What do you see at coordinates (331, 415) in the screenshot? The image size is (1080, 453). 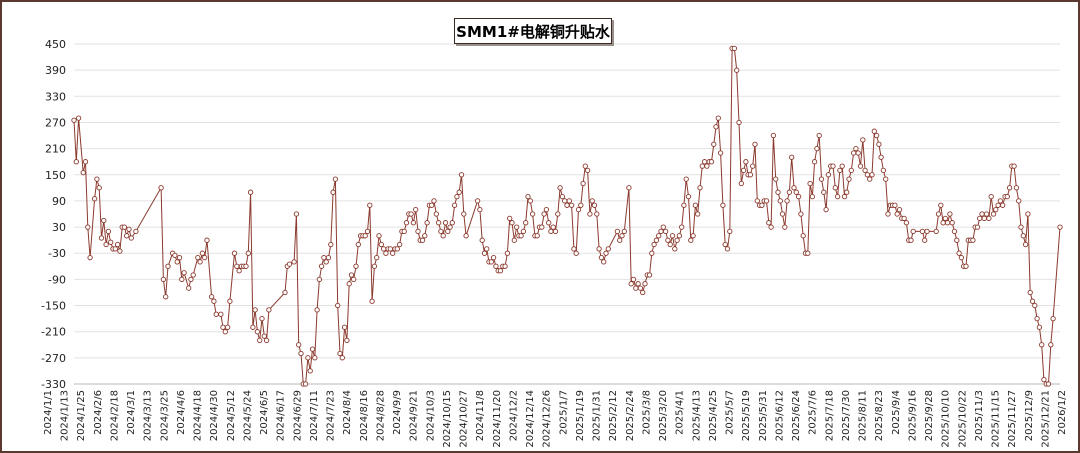 I see `x-tick-label: 2024/7/23` at bounding box center [331, 415].